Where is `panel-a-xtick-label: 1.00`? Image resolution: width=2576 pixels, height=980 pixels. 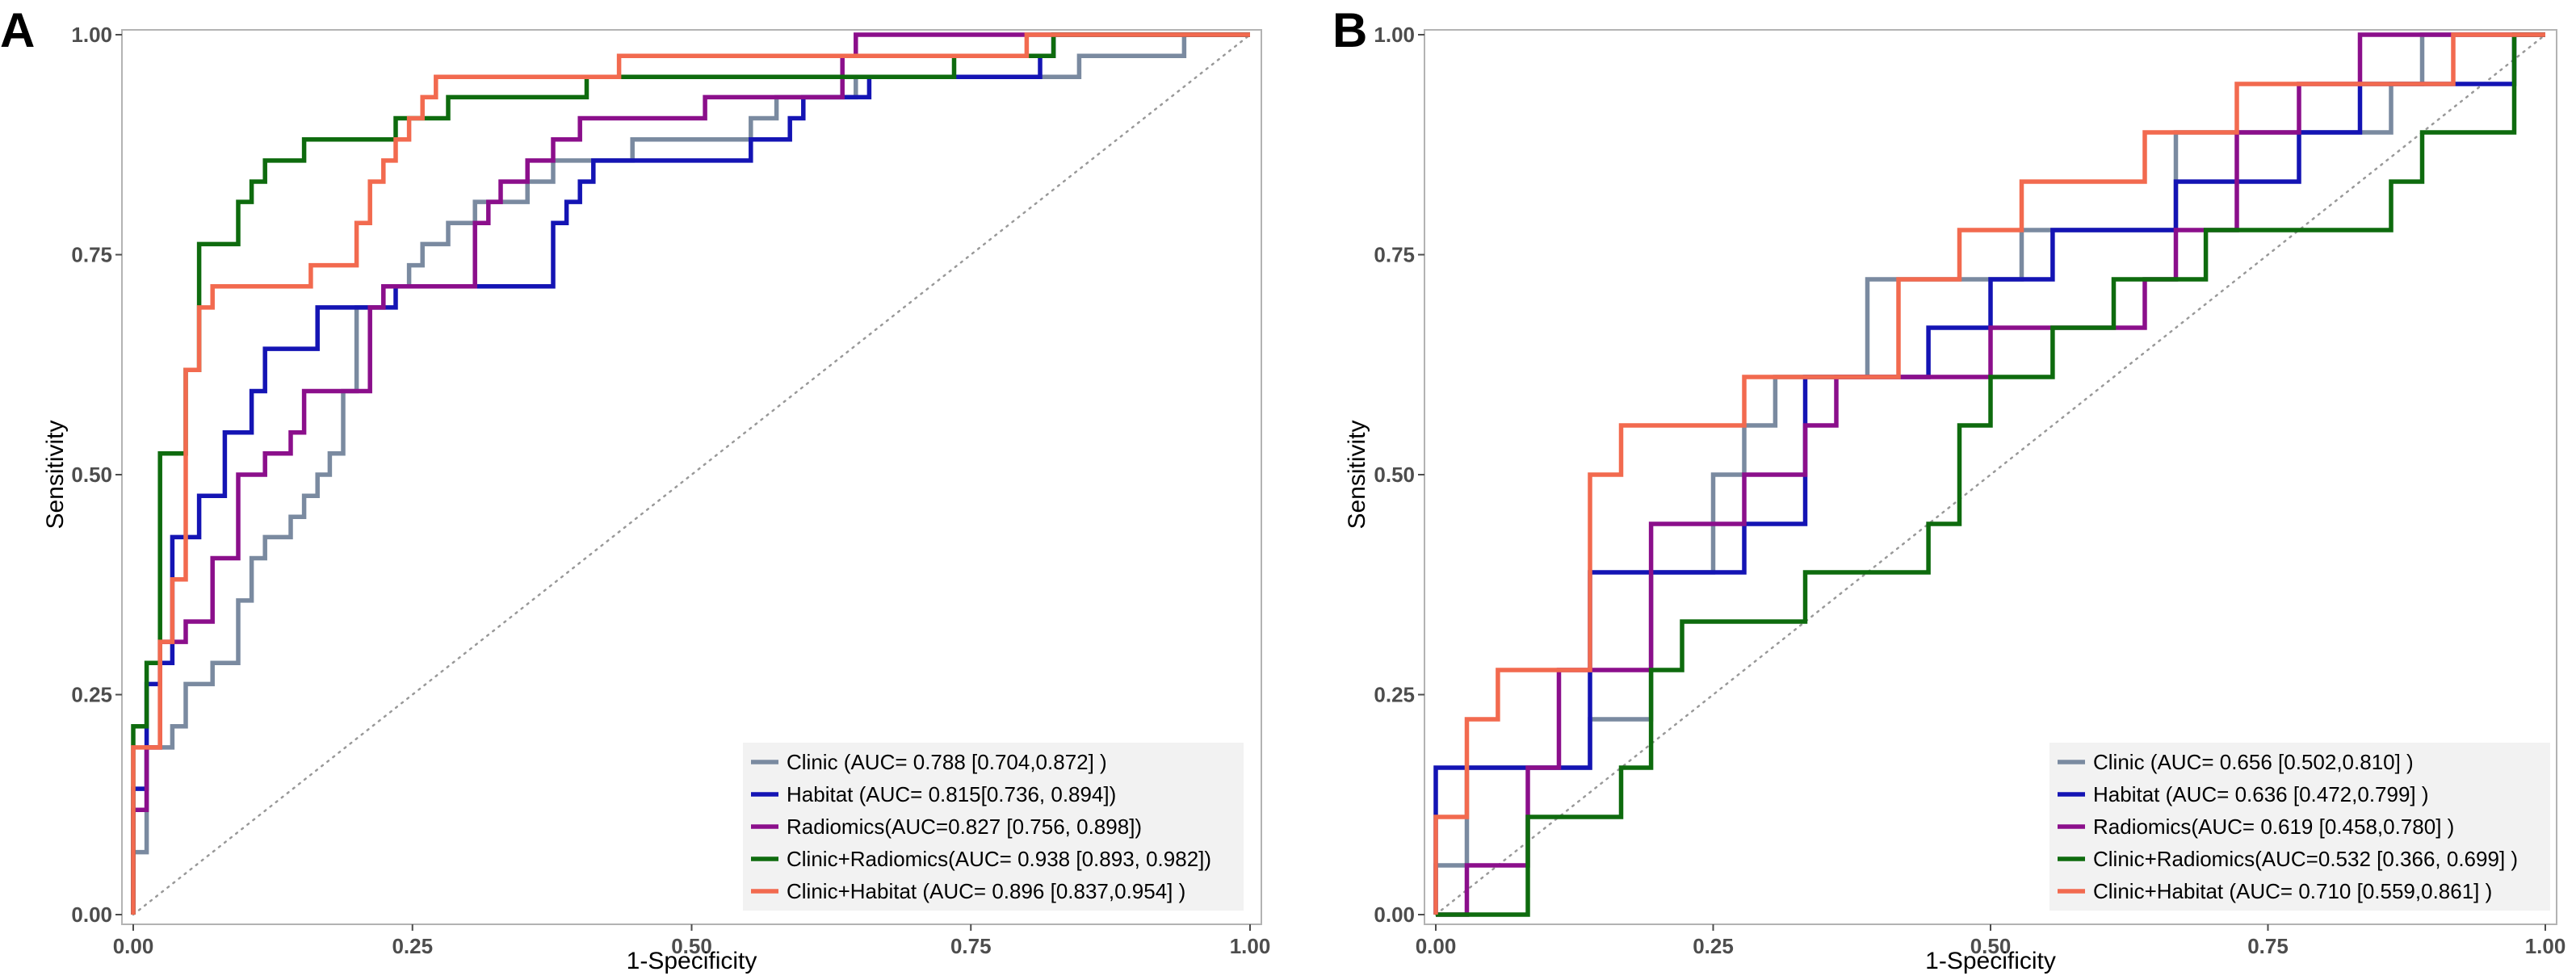
panel-a-xtick-label: 1.00 is located at coordinates (1250, 946).